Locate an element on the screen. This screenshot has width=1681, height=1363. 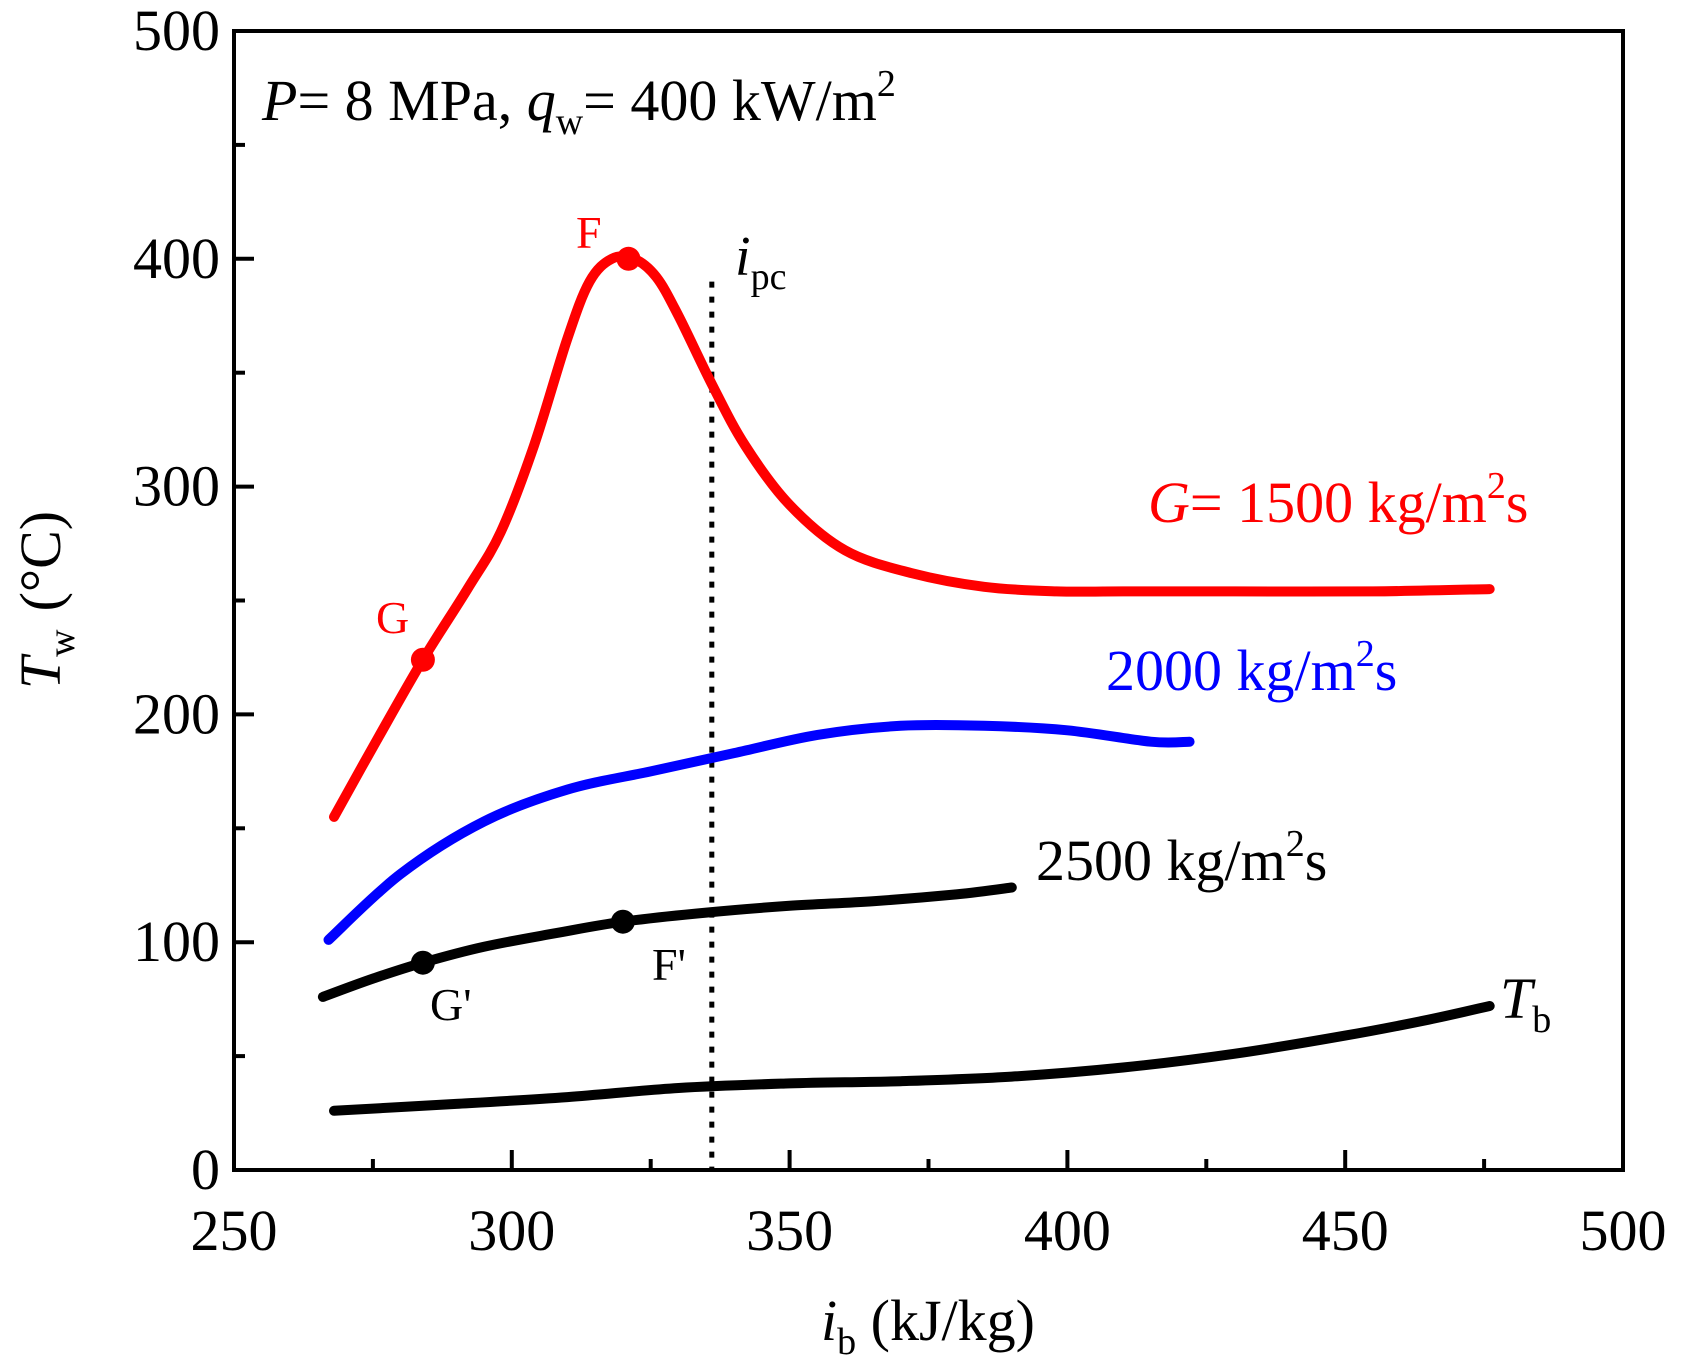
y-tick-label: 100 is located at coordinates (176, 941).